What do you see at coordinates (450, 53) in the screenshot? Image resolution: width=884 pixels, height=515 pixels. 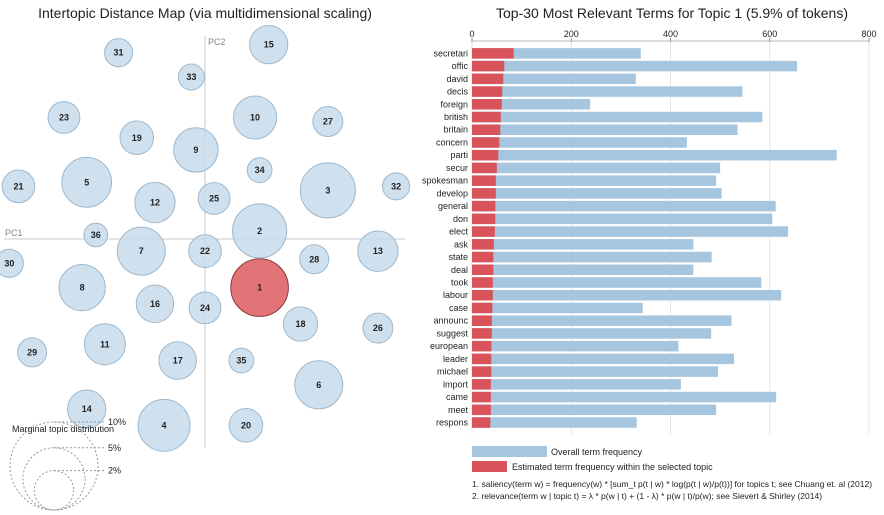 I see `term-label: secretari` at bounding box center [450, 53].